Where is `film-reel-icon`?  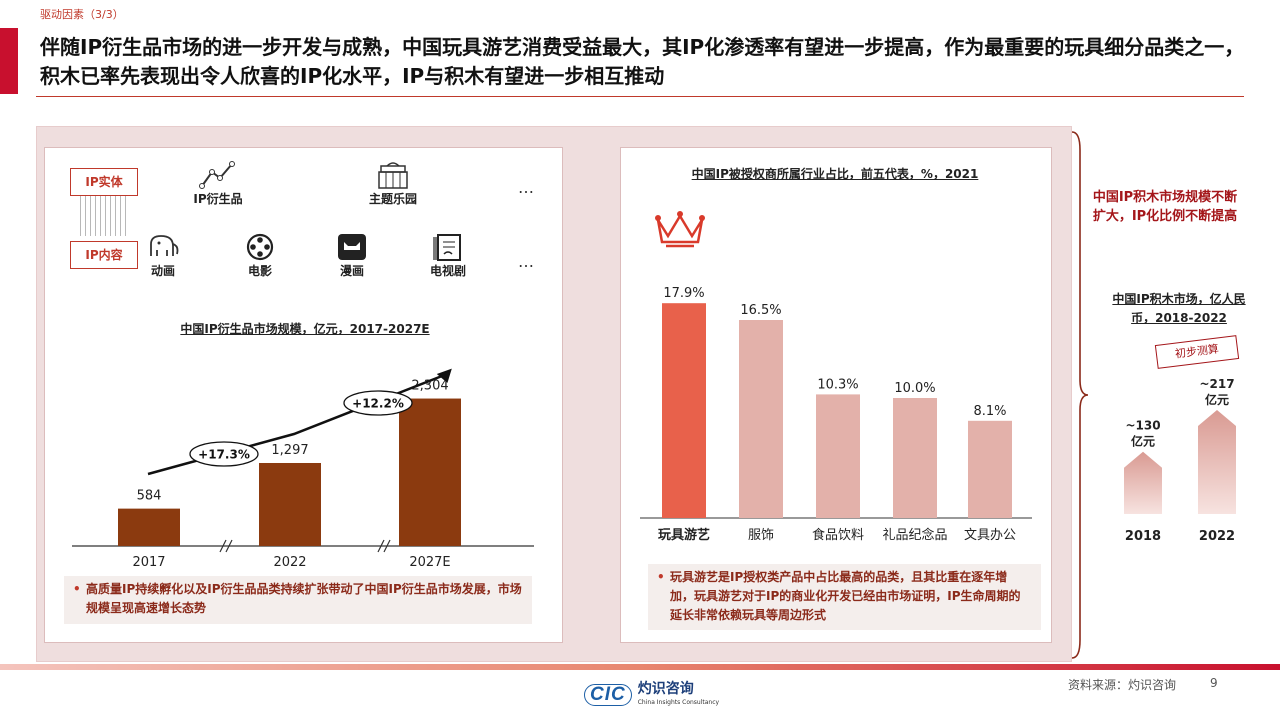 film-reel-icon is located at coordinates (260, 247).